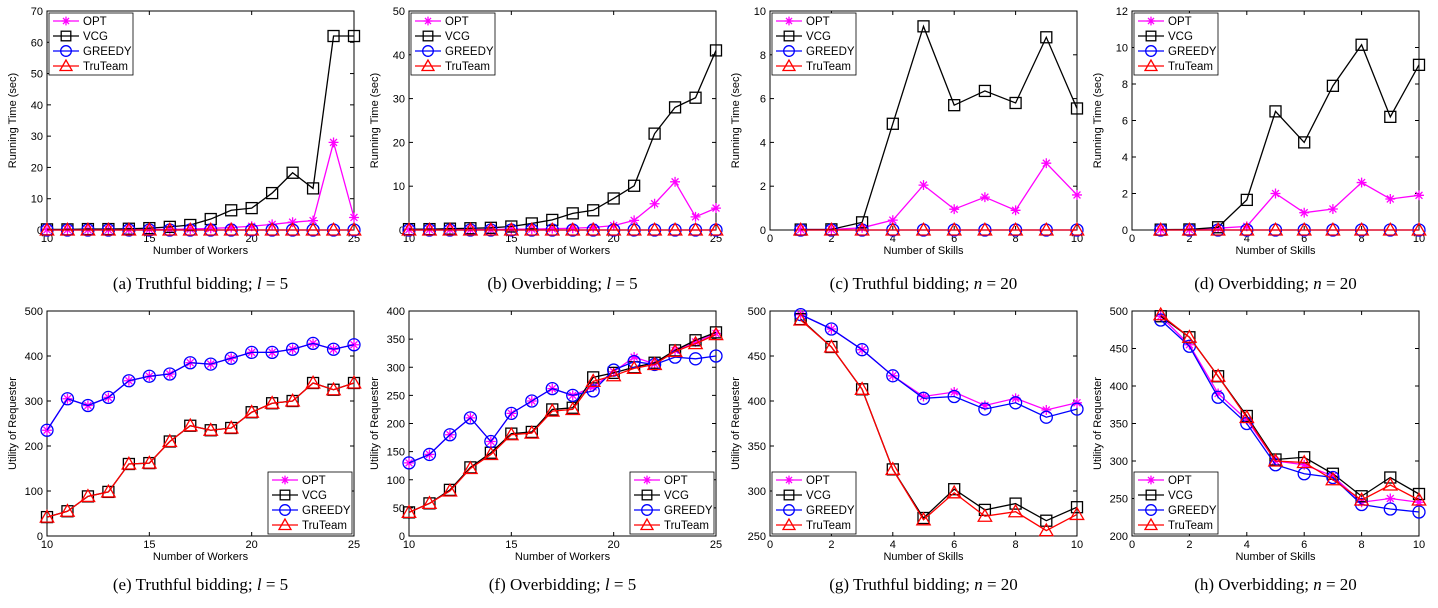 The height and width of the screenshot is (608, 1438). What do you see at coordinates (902, 283) in the screenshot?
I see `caption-prefix: (c) Truthful bidding;` at bounding box center [902, 283].